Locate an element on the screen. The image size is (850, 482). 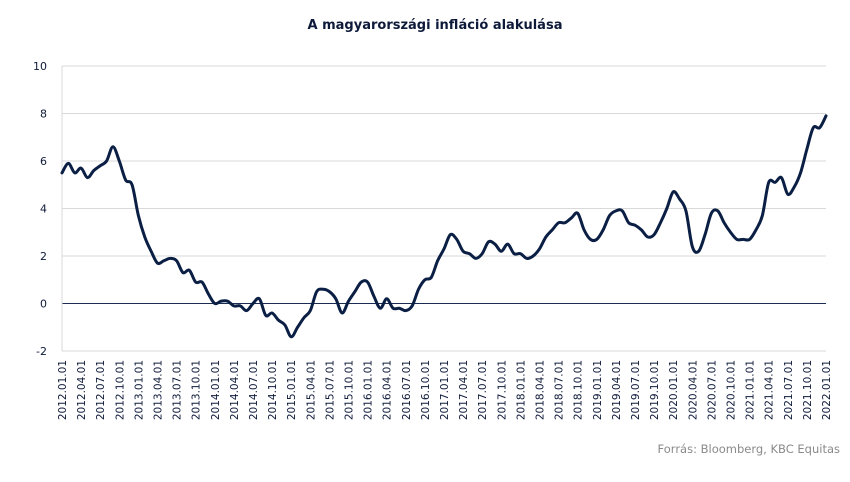
x-tick-label: 2021.07.01 is located at coordinates (789, 390).